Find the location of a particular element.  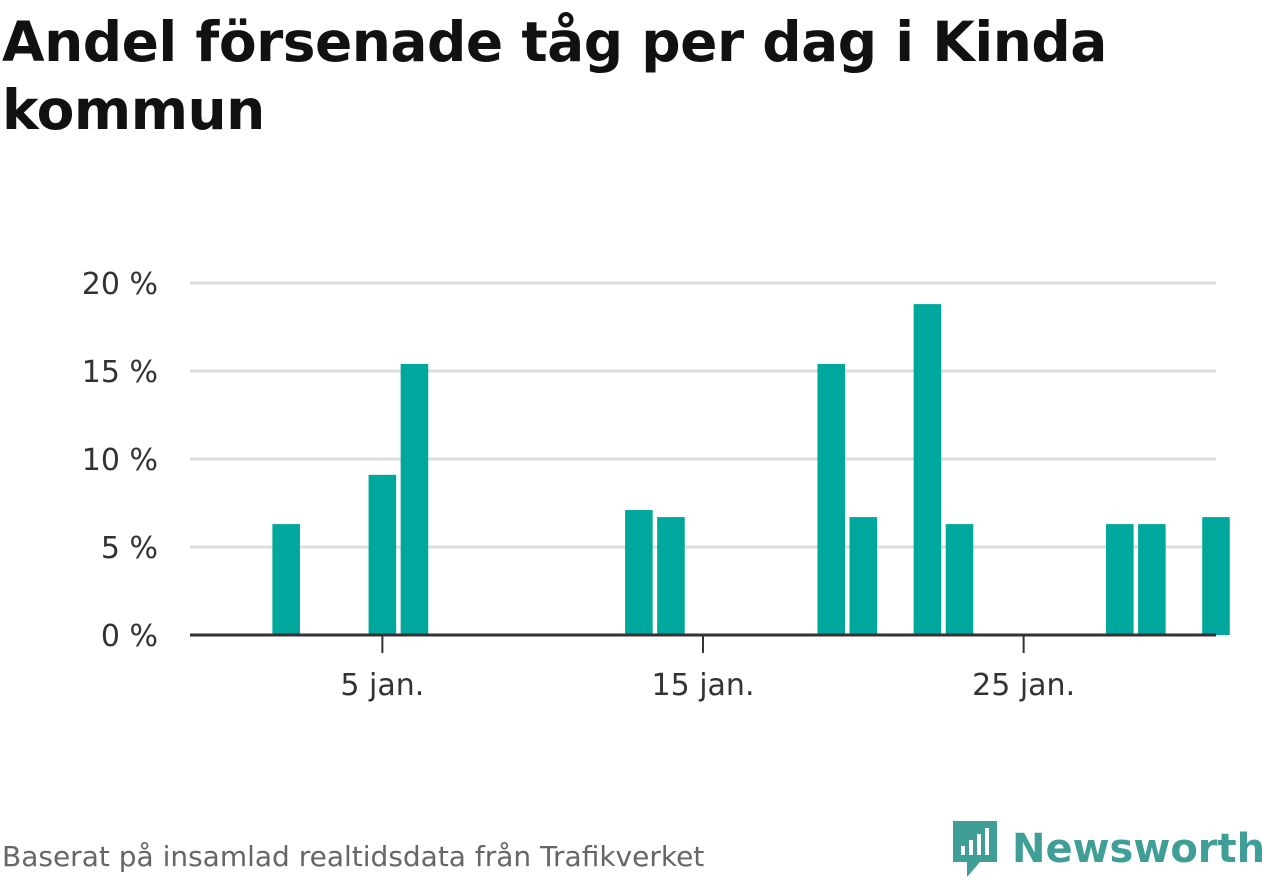

y-tick-label: 20 % is located at coordinates (120, 284).